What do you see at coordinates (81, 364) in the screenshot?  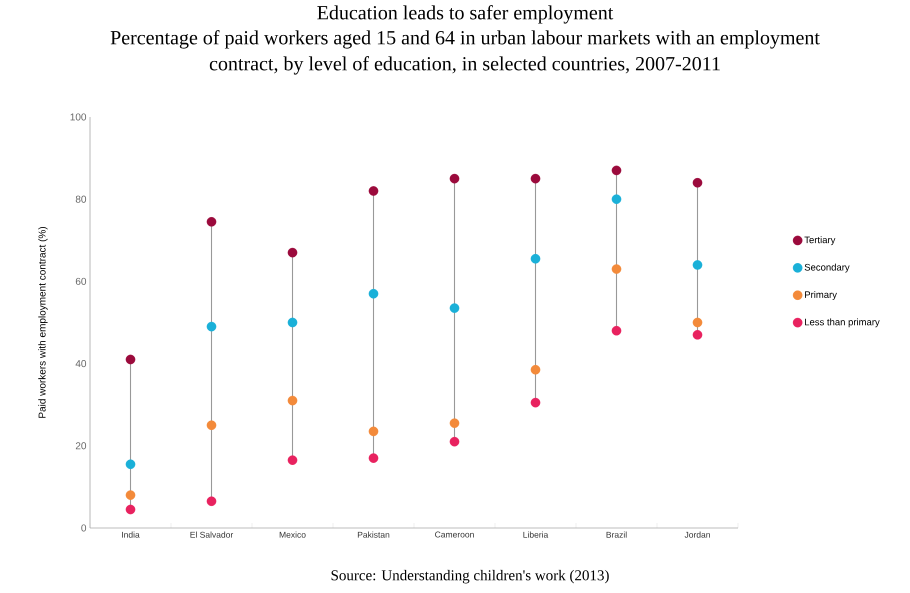 I see `y-tick-label: 40` at bounding box center [81, 364].